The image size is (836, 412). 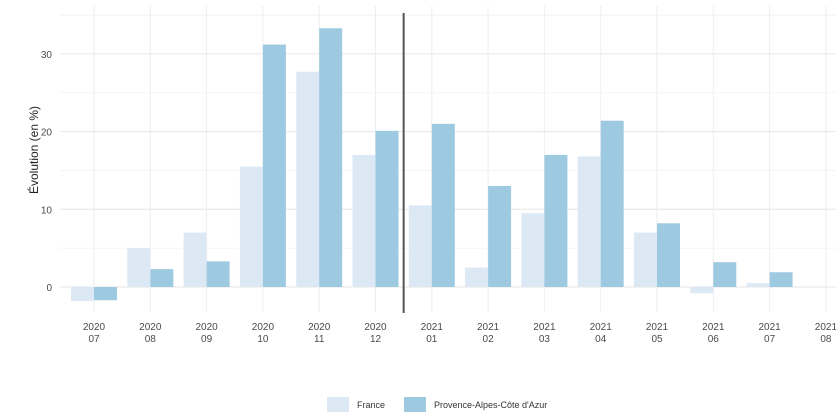 I want to click on x-tick-label-month: 09, so click(x=207, y=339).